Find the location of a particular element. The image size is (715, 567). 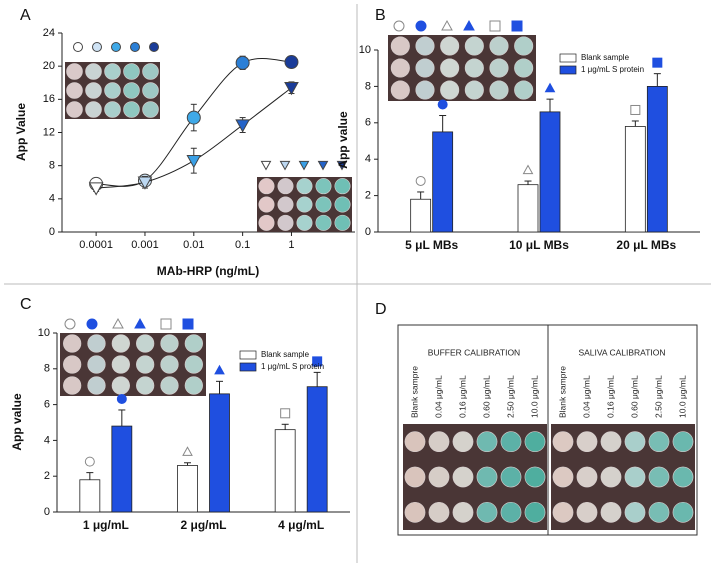

legend-label: Blank sample is located at coordinates (605, 57).